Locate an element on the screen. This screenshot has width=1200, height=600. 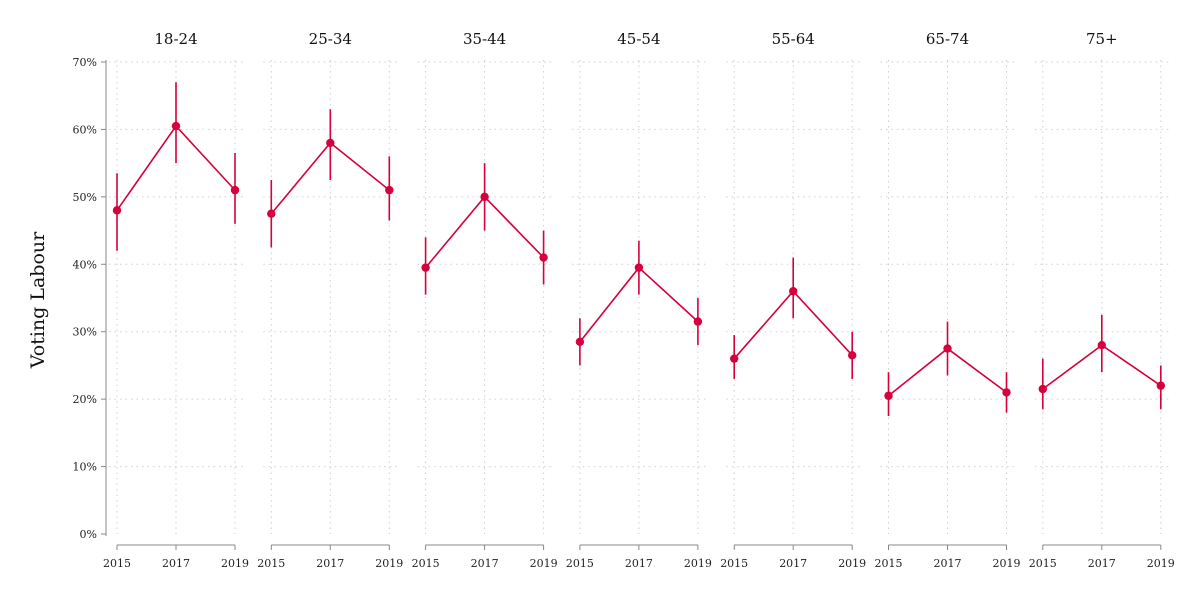
panel-55-64: 55-64 2015 2017 2019 is located at coordinates (793, 300).